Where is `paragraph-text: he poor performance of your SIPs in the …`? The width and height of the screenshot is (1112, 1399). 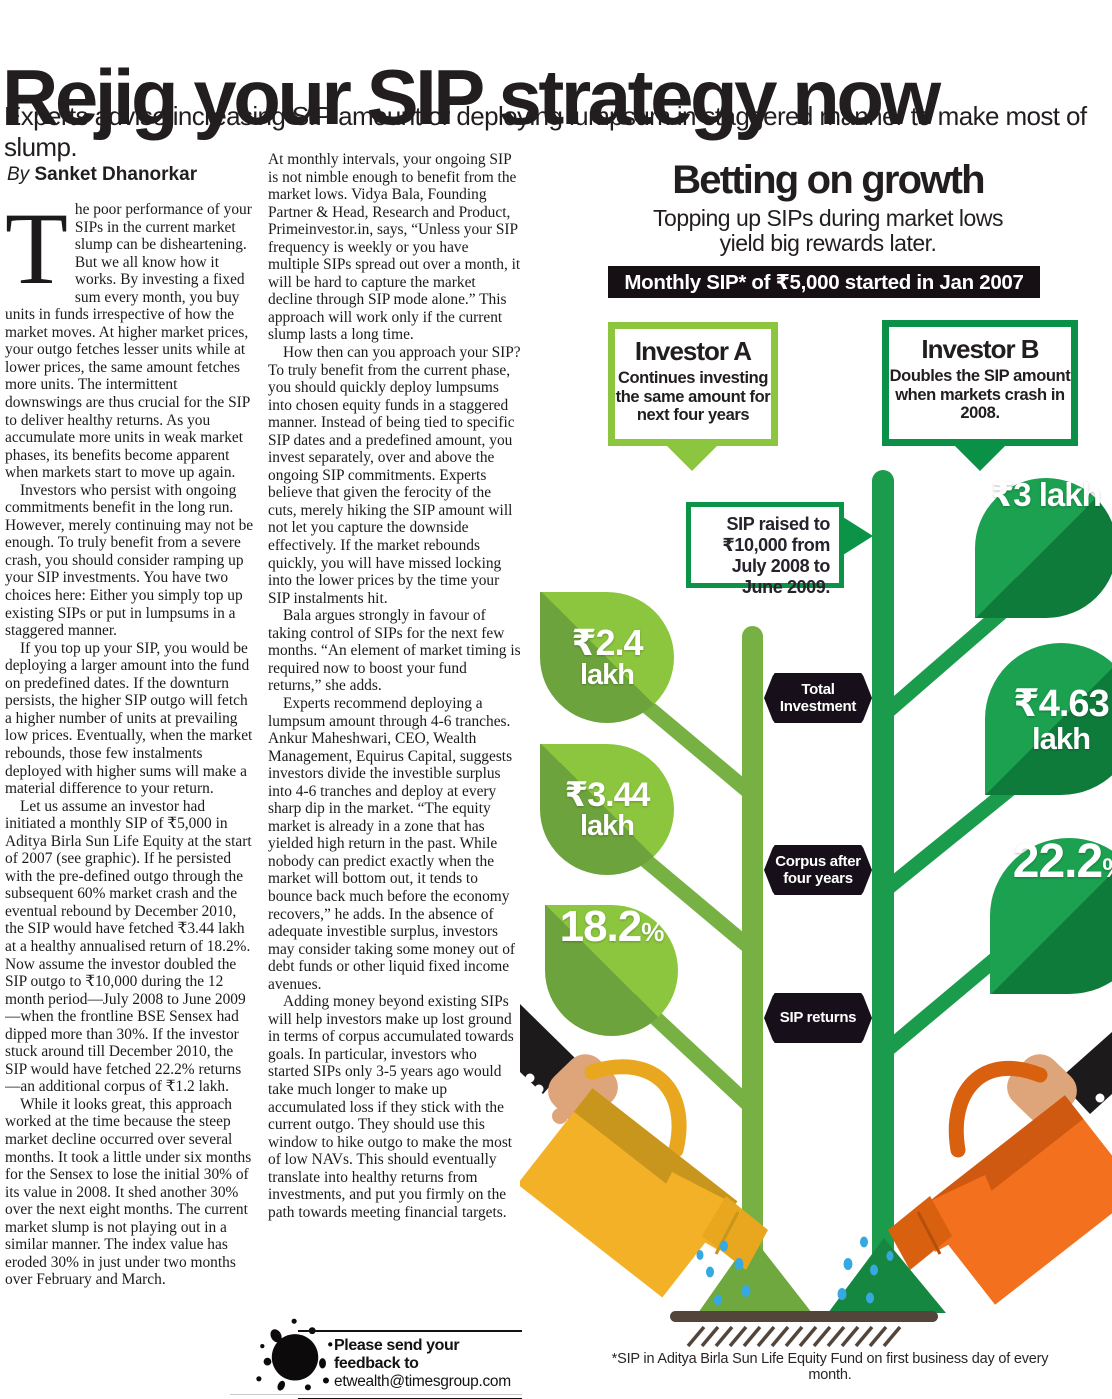 paragraph-text: he poor performance of your SIPs in the … is located at coordinates (128, 341).